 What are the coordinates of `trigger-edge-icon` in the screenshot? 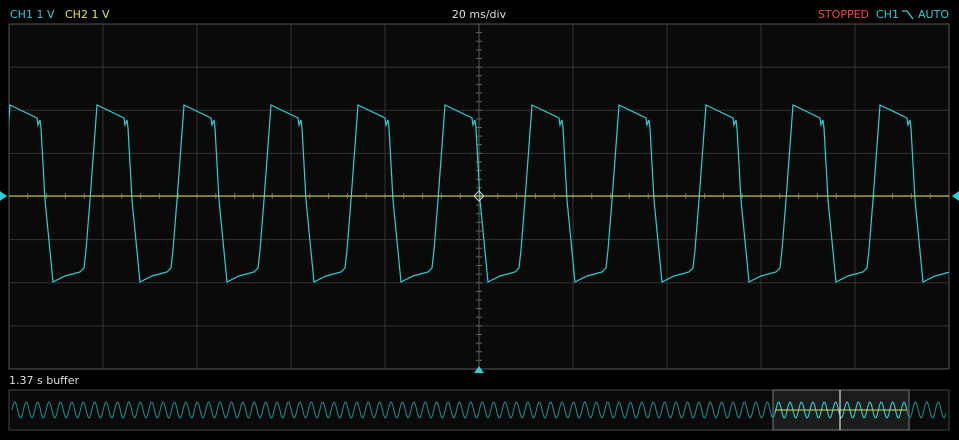 It's located at (908, 15).